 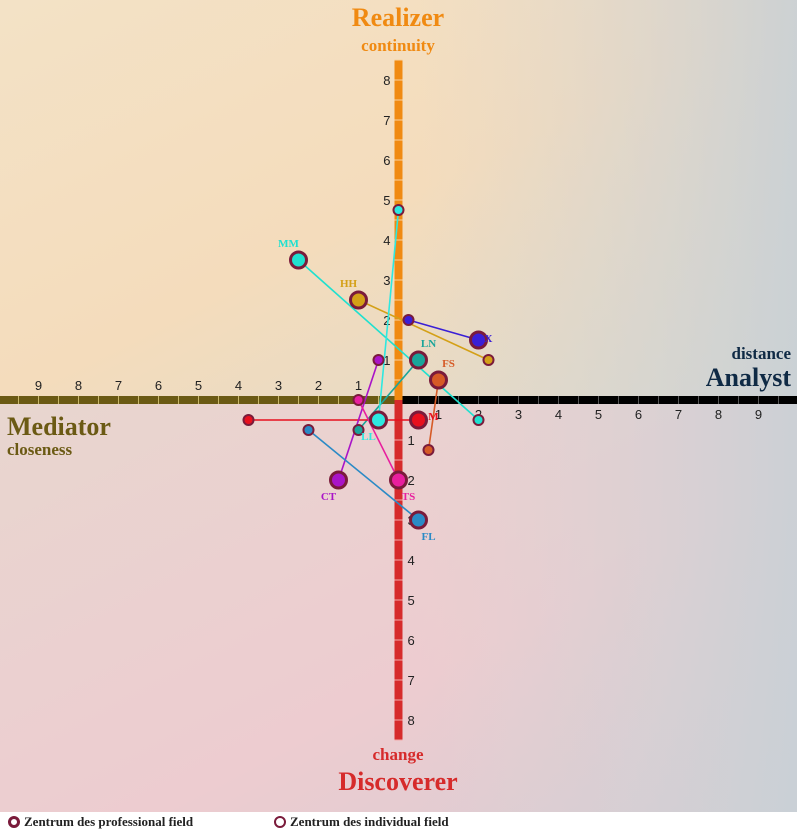 What do you see at coordinates (488, 360) in the screenshot?
I see `point-individual-HH` at bounding box center [488, 360].